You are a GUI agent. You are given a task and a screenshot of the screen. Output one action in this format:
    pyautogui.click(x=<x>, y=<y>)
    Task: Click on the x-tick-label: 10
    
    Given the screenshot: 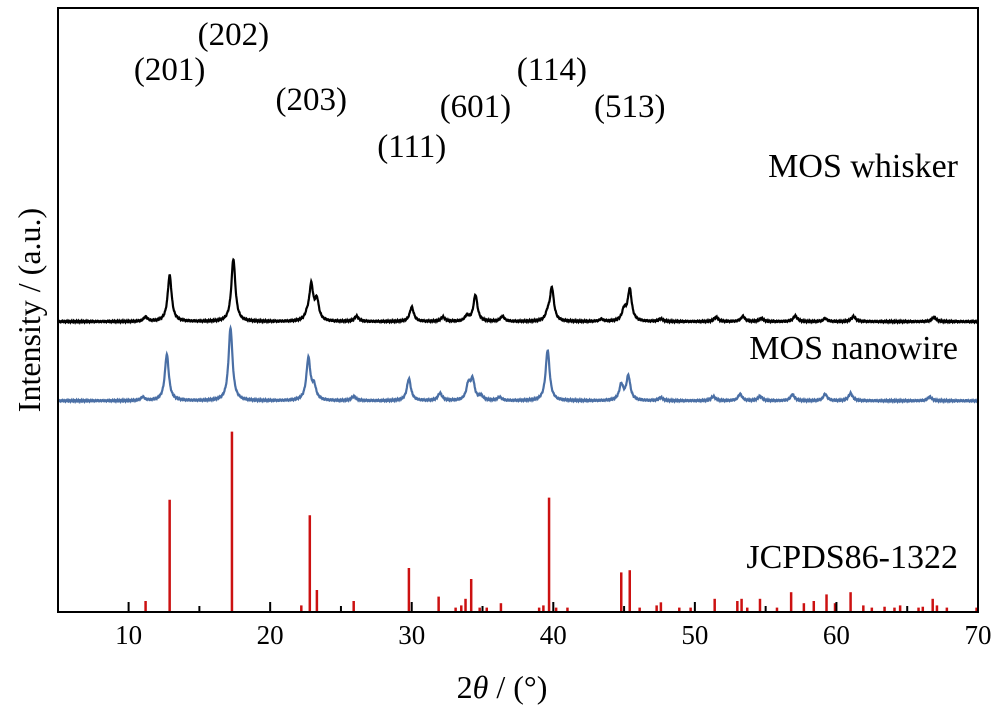 What is the action you would take?
    pyautogui.click(x=128, y=635)
    